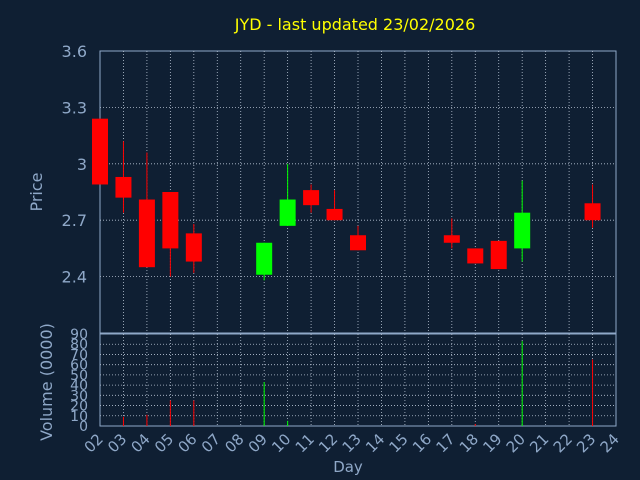  What do you see at coordinates (375, 443) in the screenshot?
I see `x-tick-label: 14` at bounding box center [375, 443].